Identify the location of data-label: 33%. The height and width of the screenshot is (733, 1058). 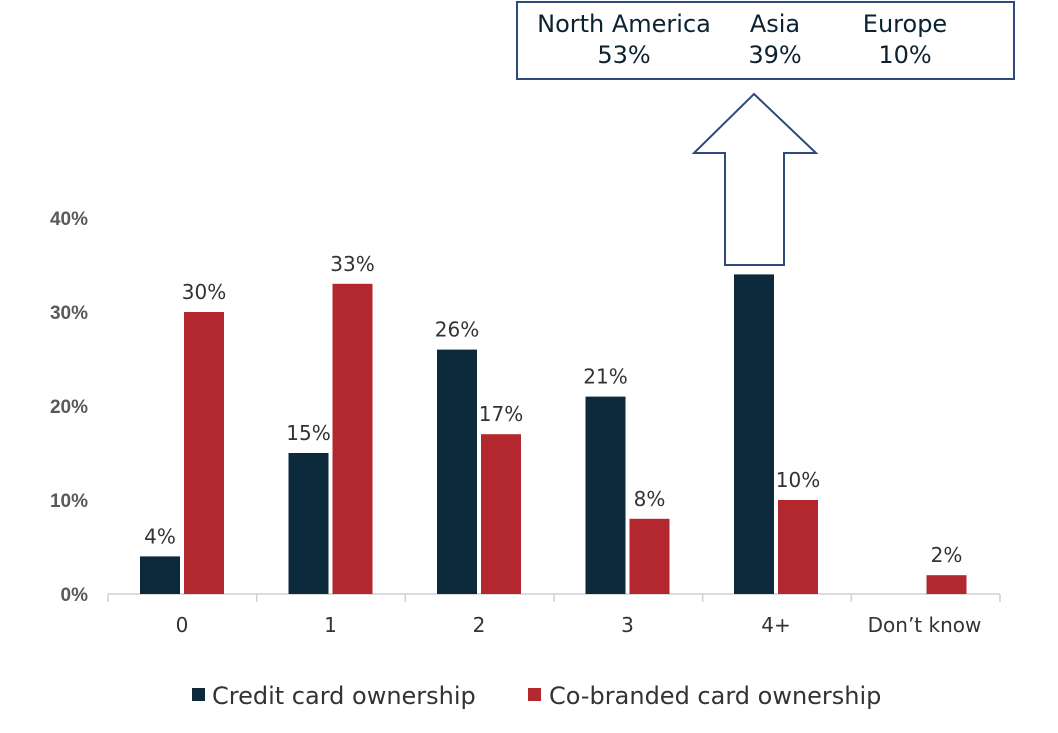
(352, 264).